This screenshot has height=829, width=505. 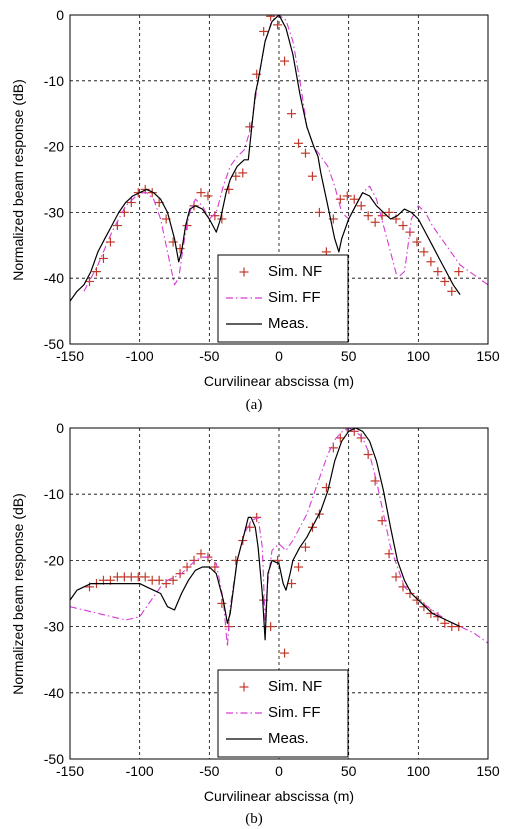 I want to click on caption-b: (b), so click(x=254, y=819).